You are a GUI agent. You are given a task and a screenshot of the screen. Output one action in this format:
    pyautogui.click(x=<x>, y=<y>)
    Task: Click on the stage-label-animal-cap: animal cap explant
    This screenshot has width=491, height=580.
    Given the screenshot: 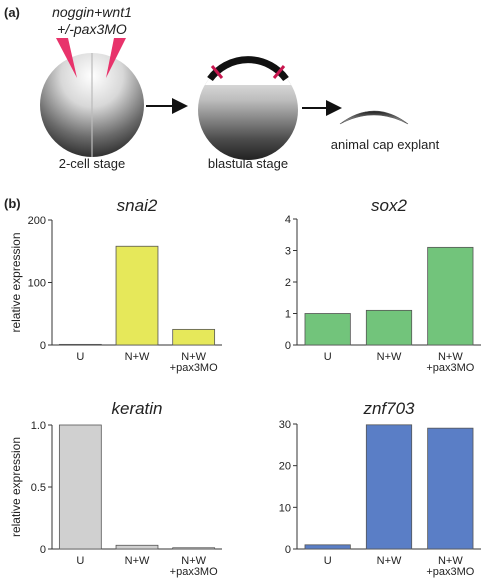 What is the action you would take?
    pyautogui.click(x=385, y=144)
    